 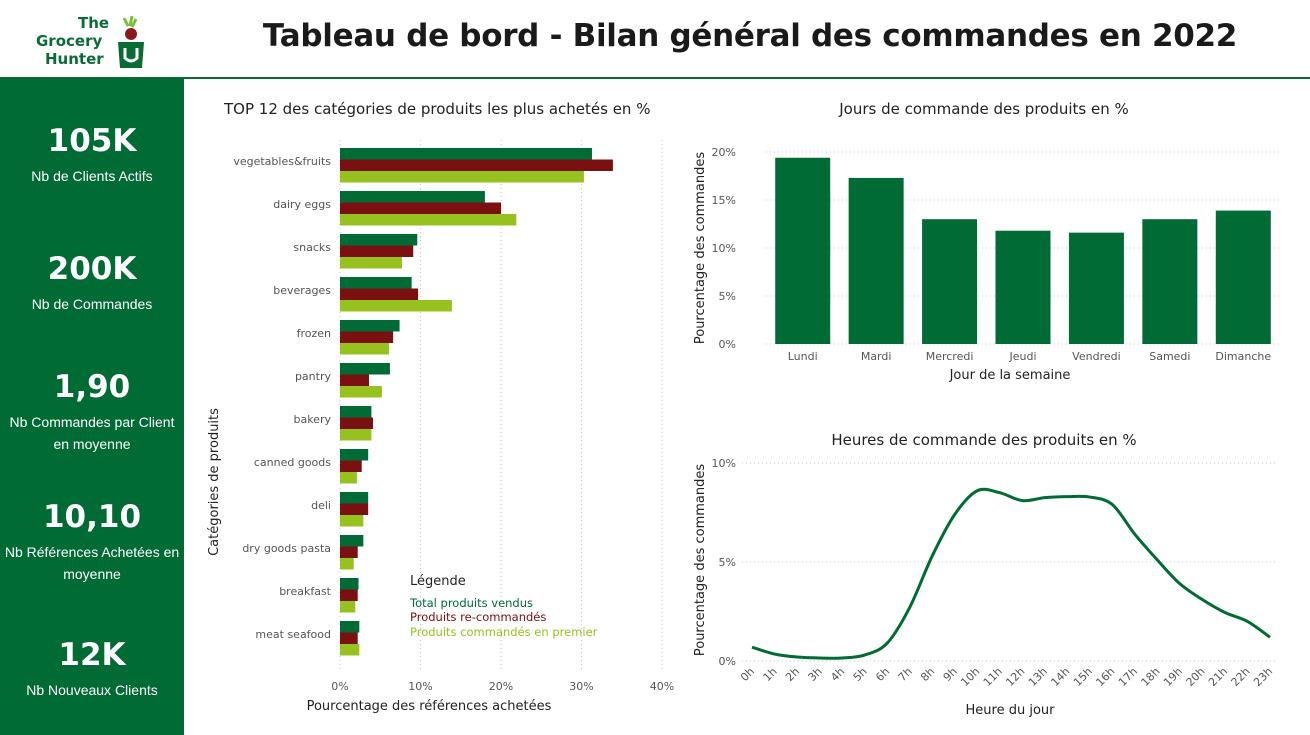 What do you see at coordinates (1173, 677) in the screenshot?
I see `x-tick-label: 19h` at bounding box center [1173, 677].